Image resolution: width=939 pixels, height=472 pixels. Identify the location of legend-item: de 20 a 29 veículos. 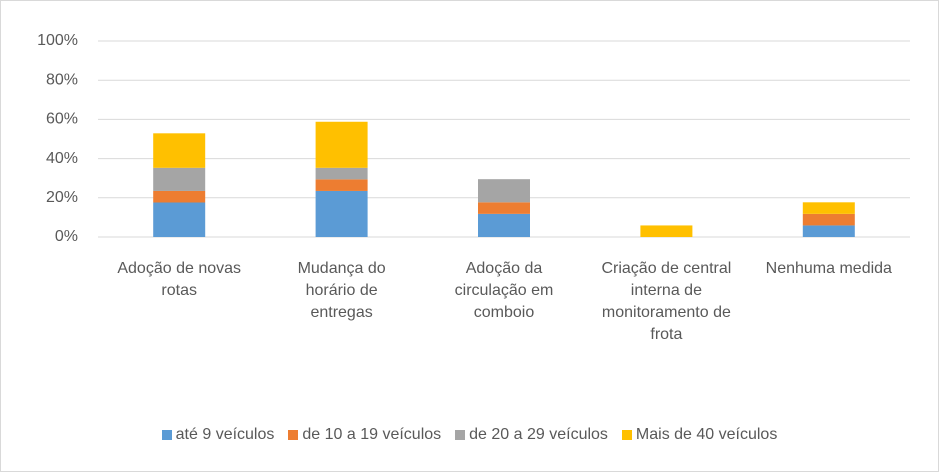
(531, 435).